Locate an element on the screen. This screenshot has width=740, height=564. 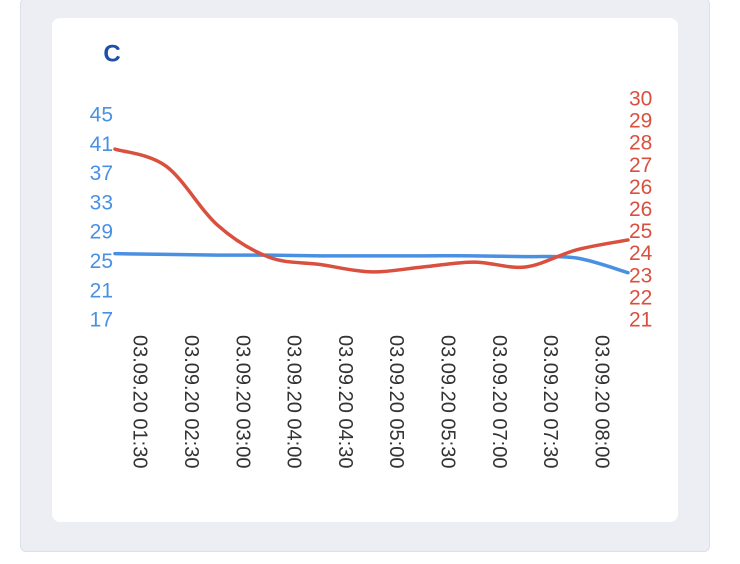
x-tick-label: 03.09.20 07:30 is located at coordinates (550, 401).